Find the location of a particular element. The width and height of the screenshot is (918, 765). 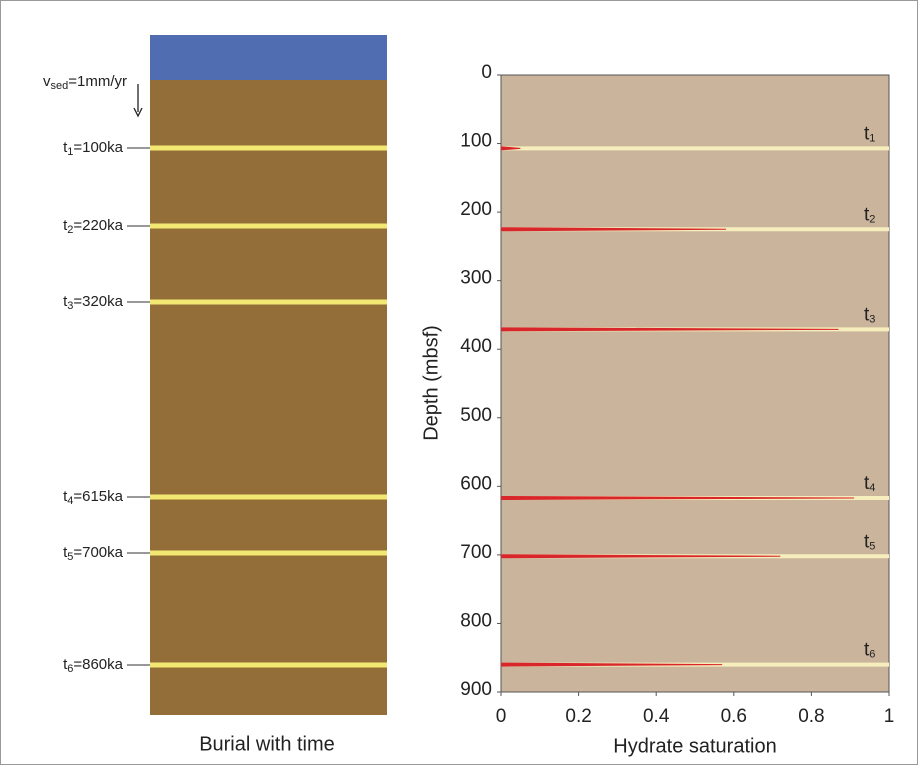

layer-tag-sub: 6 is located at coordinates (872, 654).